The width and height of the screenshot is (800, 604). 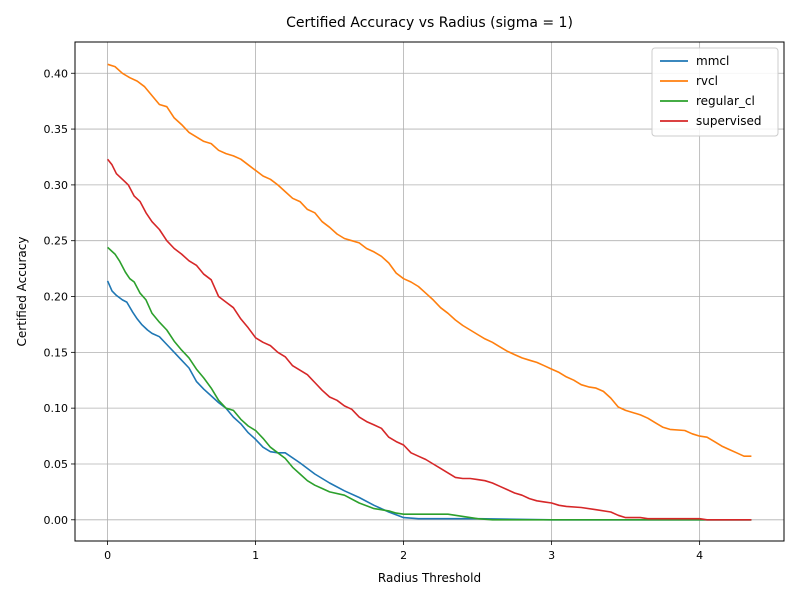 What do you see at coordinates (56, 185) in the screenshot?
I see `y-tick-label: 0.30` at bounding box center [56, 185].